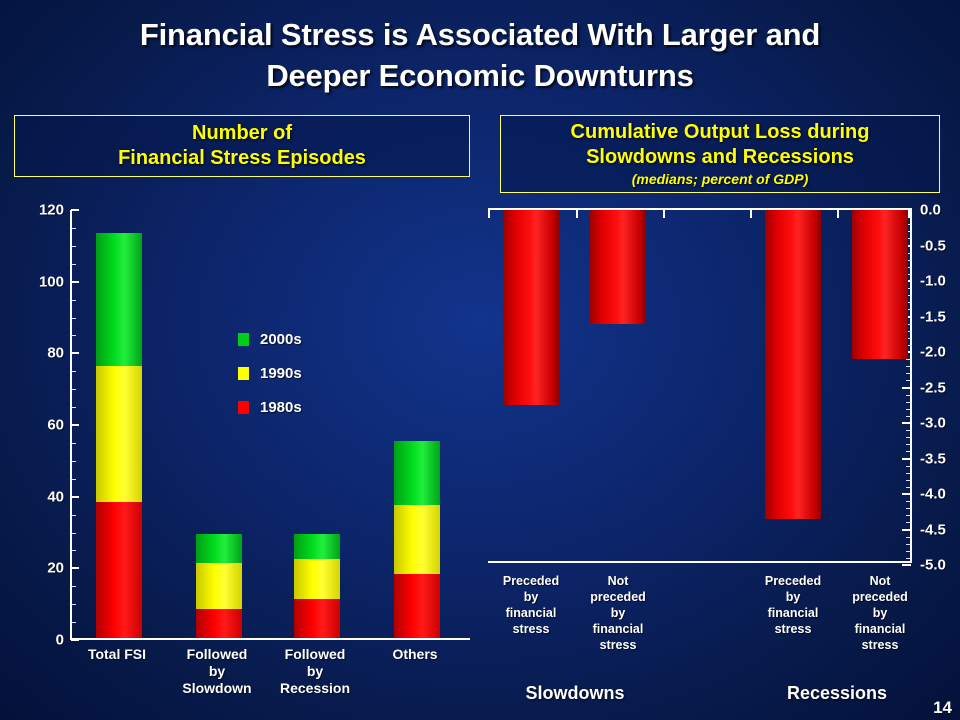 The image size is (960, 720). Describe the element at coordinates (933, 281) in the screenshot. I see `y-axis-tick-label: -1.0` at that location.